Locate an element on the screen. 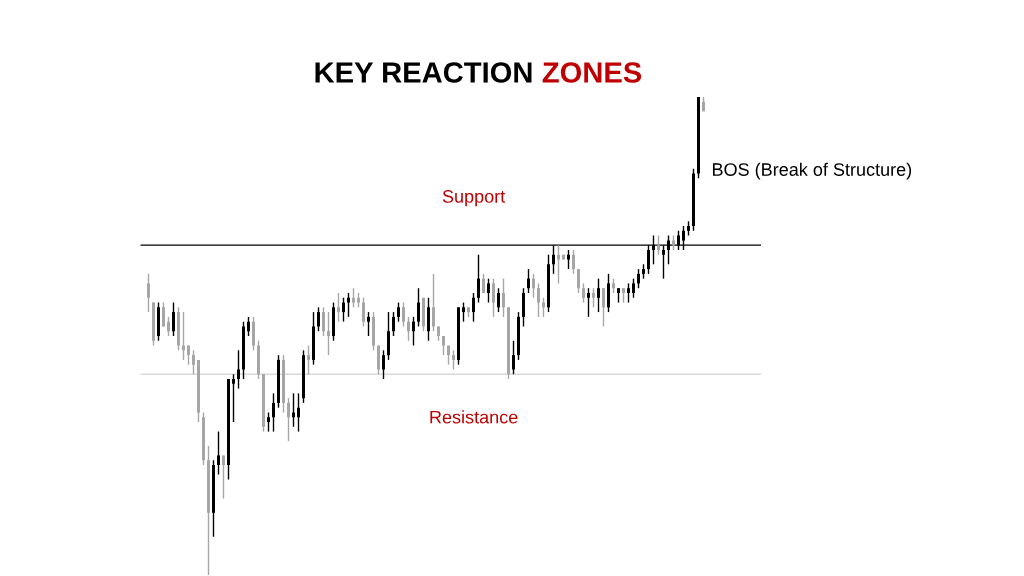  ref-line-label: Resistance is located at coordinates (474, 417).